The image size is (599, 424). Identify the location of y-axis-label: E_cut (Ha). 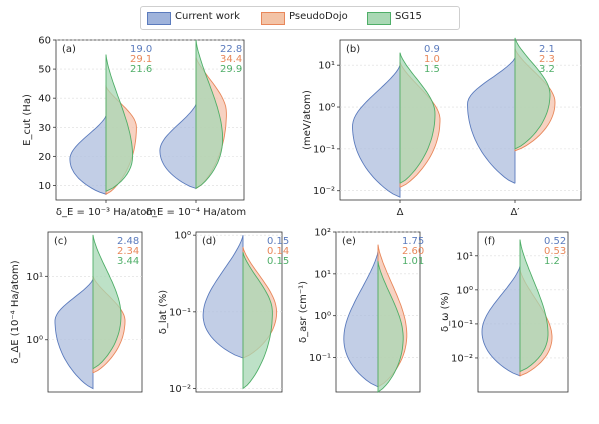
(27, 120).